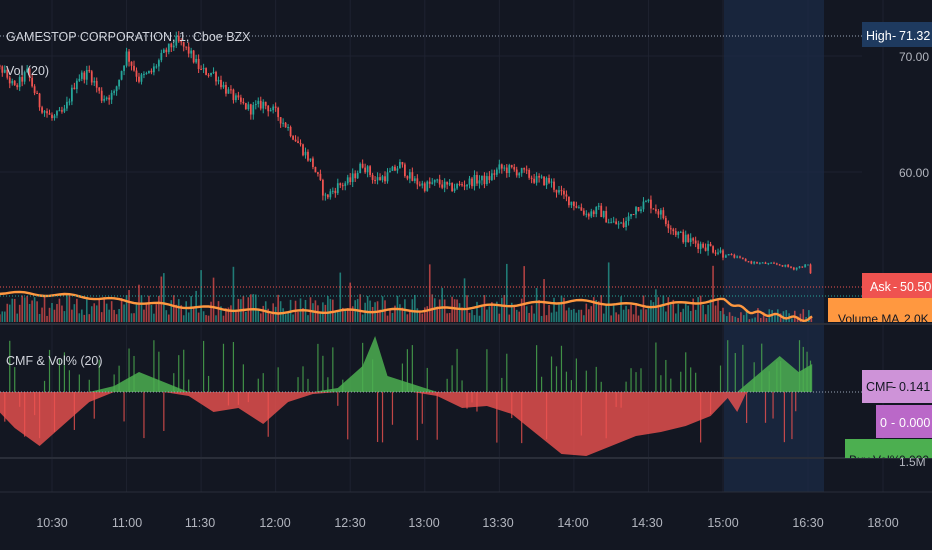 The height and width of the screenshot is (550, 932). Describe the element at coordinates (127, 523) in the screenshot. I see `time-label: 11:00` at that location.